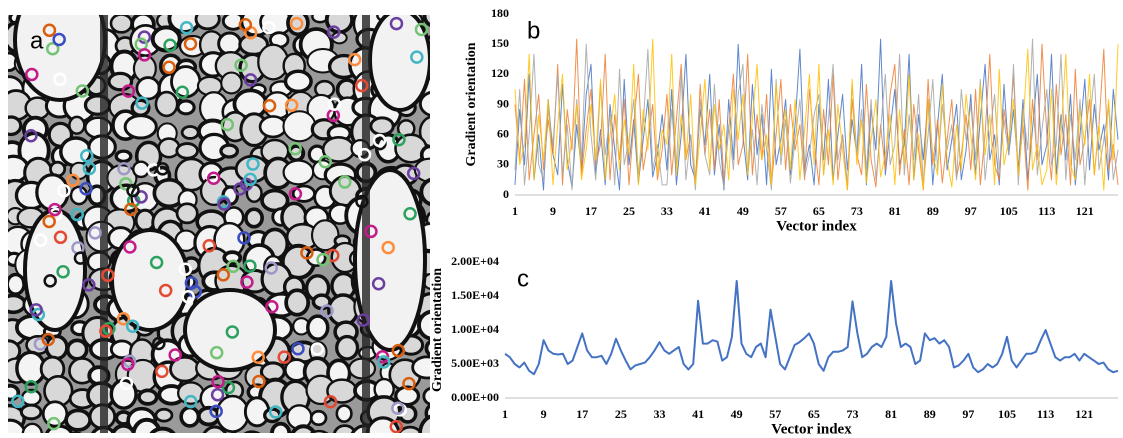 The image size is (1123, 438). Describe the element at coordinates (591, 211) in the screenshot. I see `x-tick-label: 17` at that location.